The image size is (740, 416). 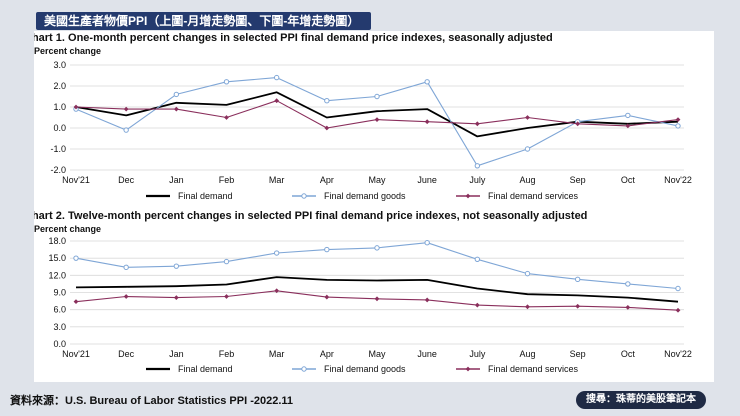 I want to click on chart2-ylabel: Percent change, so click(x=67, y=229).